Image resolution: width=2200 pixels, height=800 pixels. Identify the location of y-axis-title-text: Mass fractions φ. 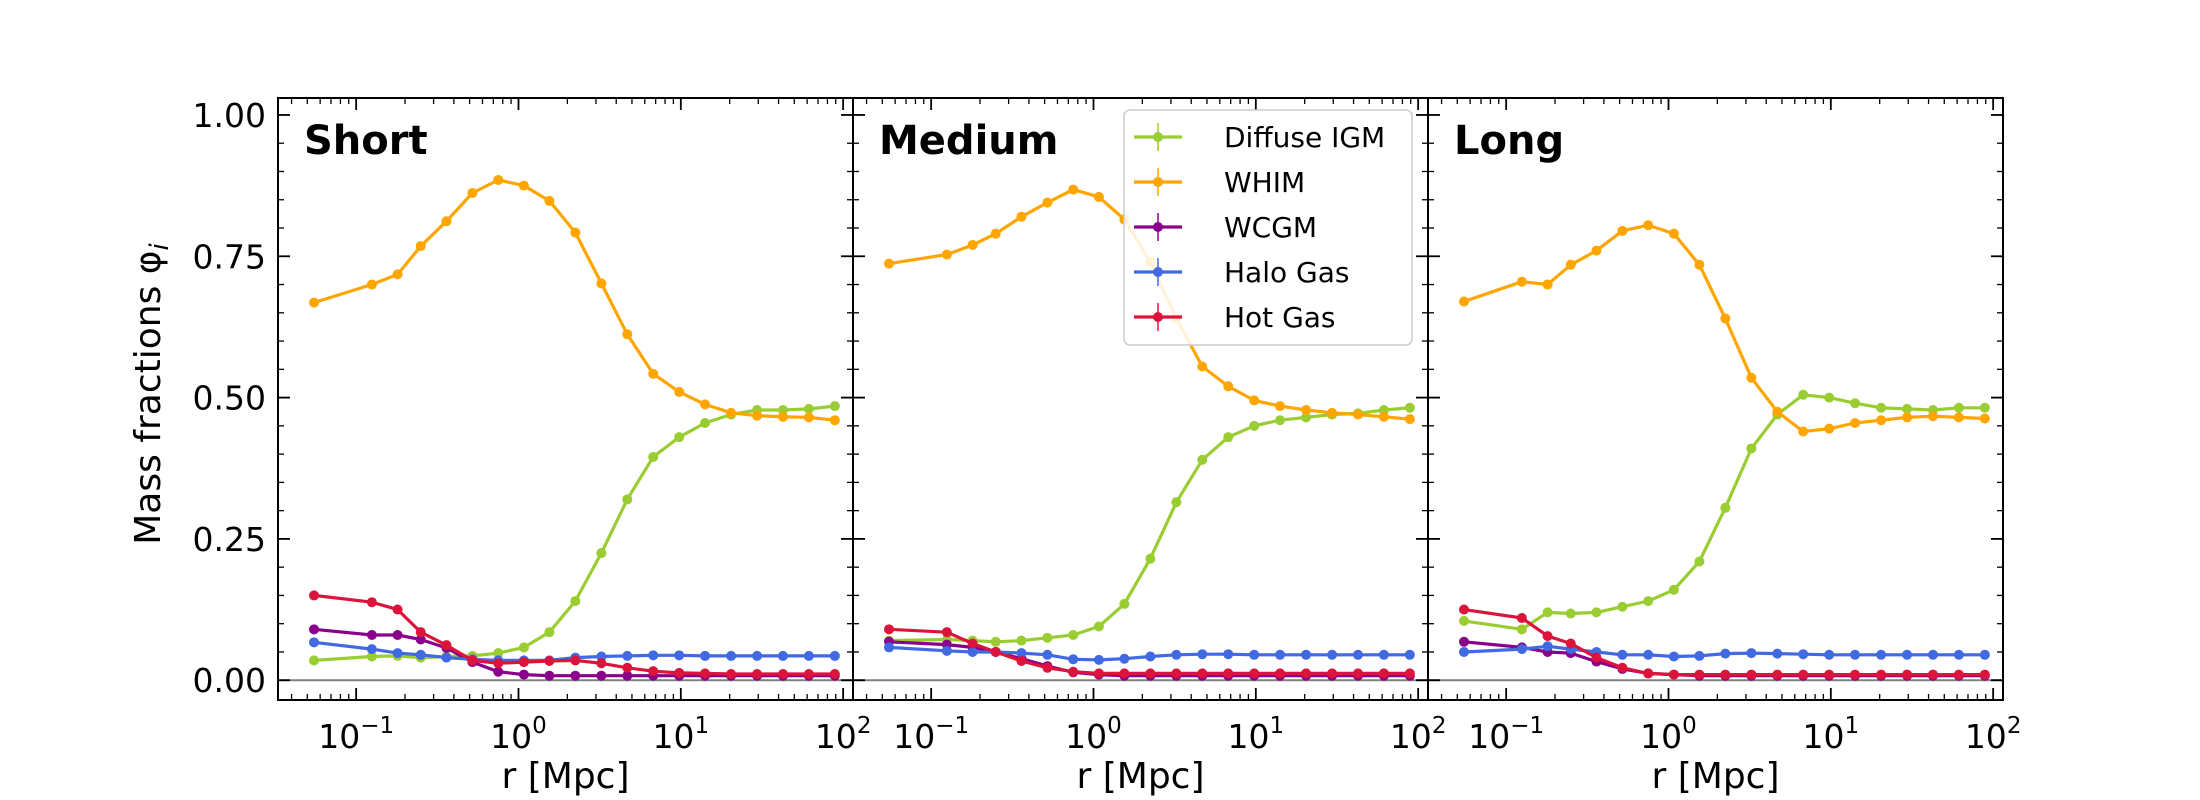
(148, 397).